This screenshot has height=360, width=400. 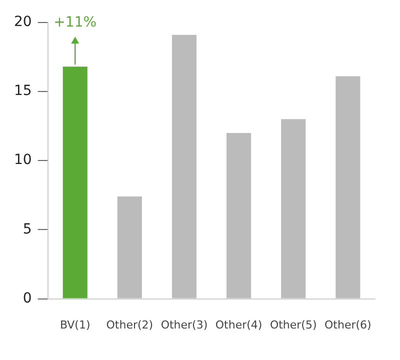 What do you see at coordinates (27, 229) in the screenshot?
I see `y-tick-label: 5` at bounding box center [27, 229].